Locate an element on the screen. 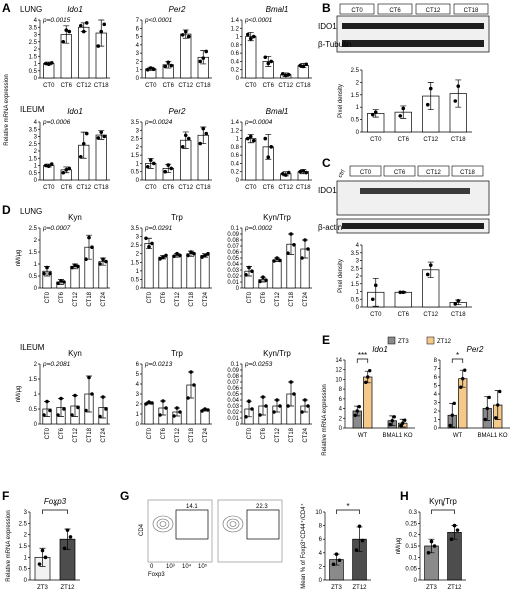 This screenshot has width=520, height=607. x-tick-label: WT is located at coordinates (458, 436).